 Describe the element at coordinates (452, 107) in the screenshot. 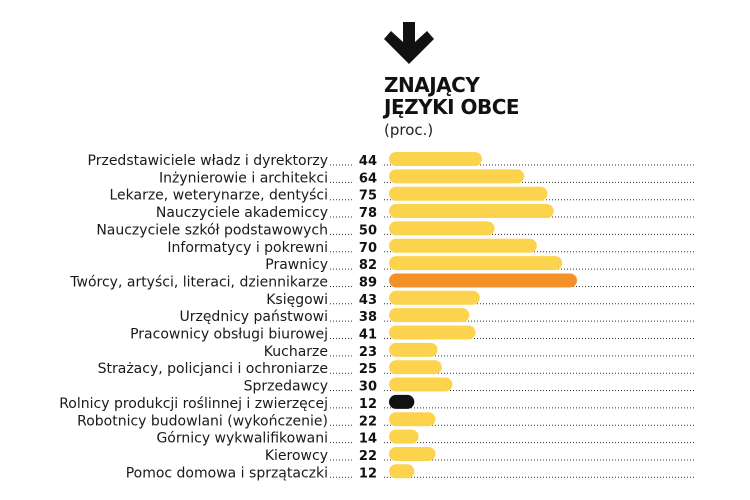

I see `chart-title-line2: JĘZYKI OBCE` at that location.